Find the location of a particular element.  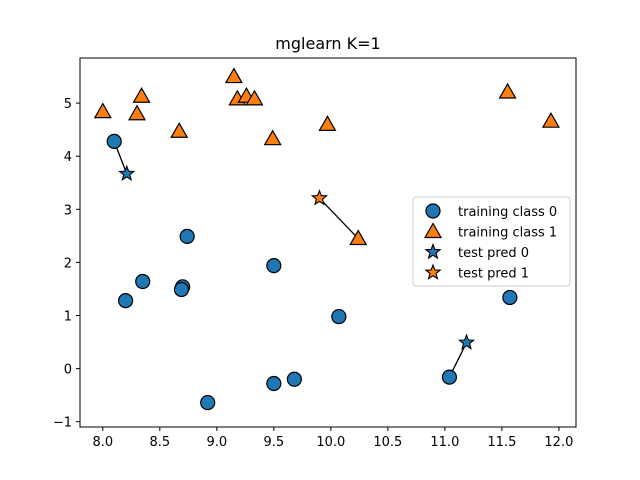

chart-title: mglearn K=1 is located at coordinates (327, 43).